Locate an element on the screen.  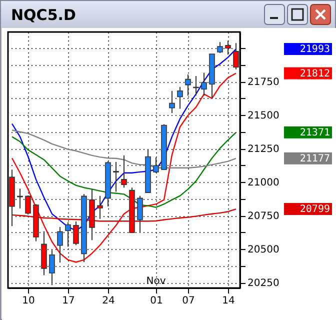
x-tick-label: 01 is located at coordinates (156, 301).